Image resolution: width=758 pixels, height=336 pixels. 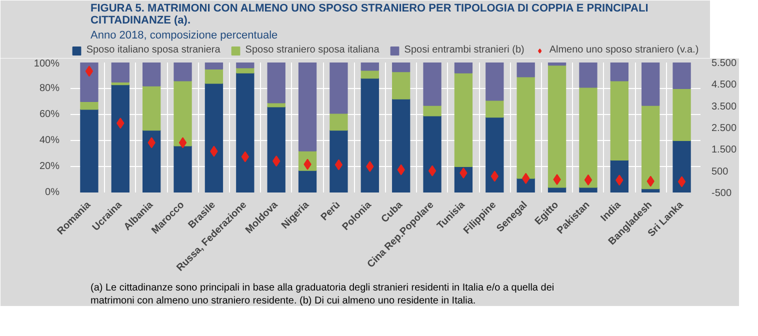 I want to click on y-tick-label: 80%, so click(x=49, y=88).